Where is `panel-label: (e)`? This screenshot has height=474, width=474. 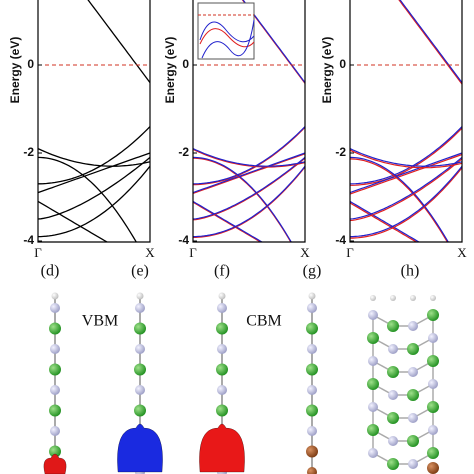 panel-label: (e) is located at coordinates (140, 271).